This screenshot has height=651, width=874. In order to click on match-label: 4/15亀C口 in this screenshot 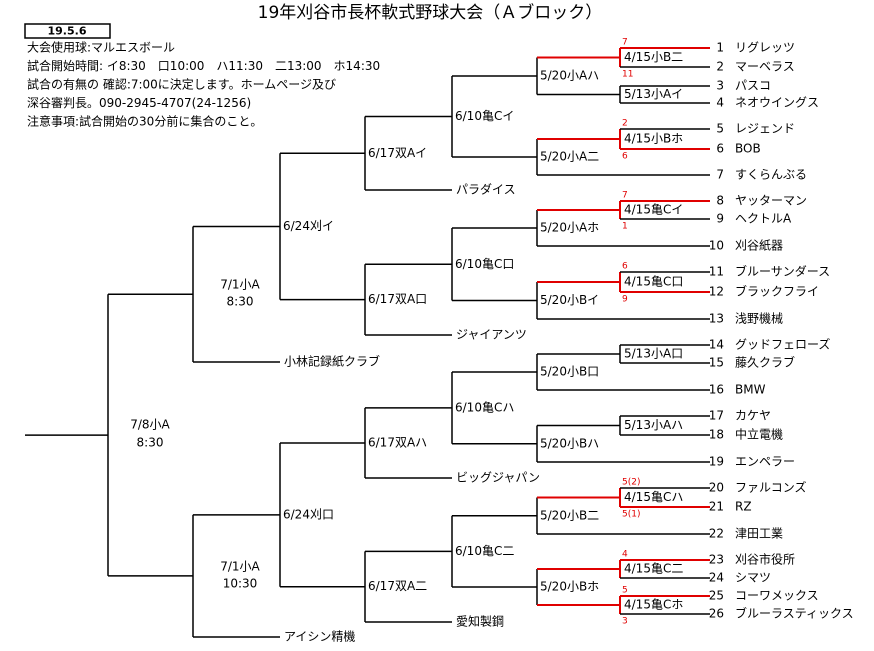, I will do `click(653, 282)`.